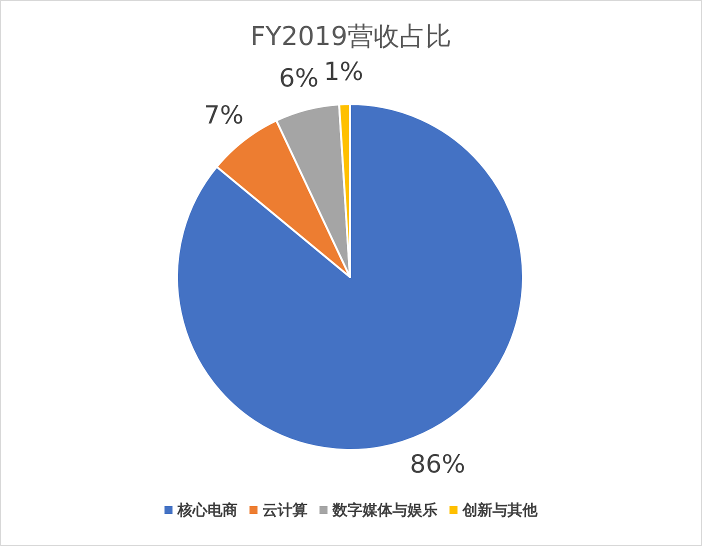 This screenshot has height=546, width=702. I want to click on legend-label: 云计算, so click(285, 510).